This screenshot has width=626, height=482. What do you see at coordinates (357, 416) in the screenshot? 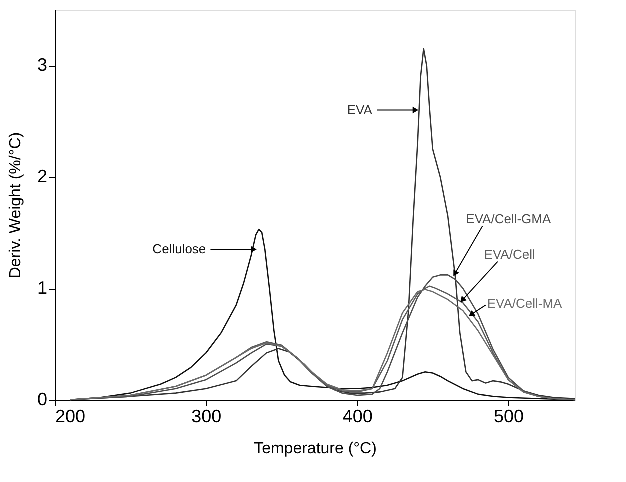
I see `x-tick-label: 400` at bounding box center [357, 416].